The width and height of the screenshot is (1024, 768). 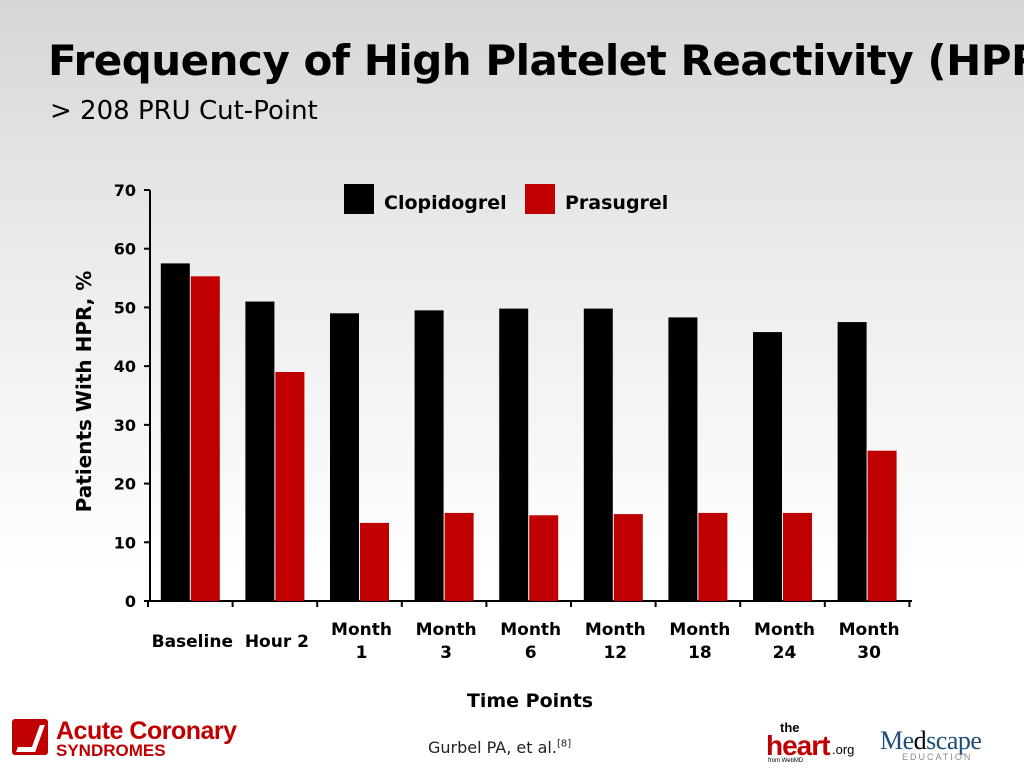 I want to click on theheart-logo: the heart .org from WebMD, so click(x=816, y=743).